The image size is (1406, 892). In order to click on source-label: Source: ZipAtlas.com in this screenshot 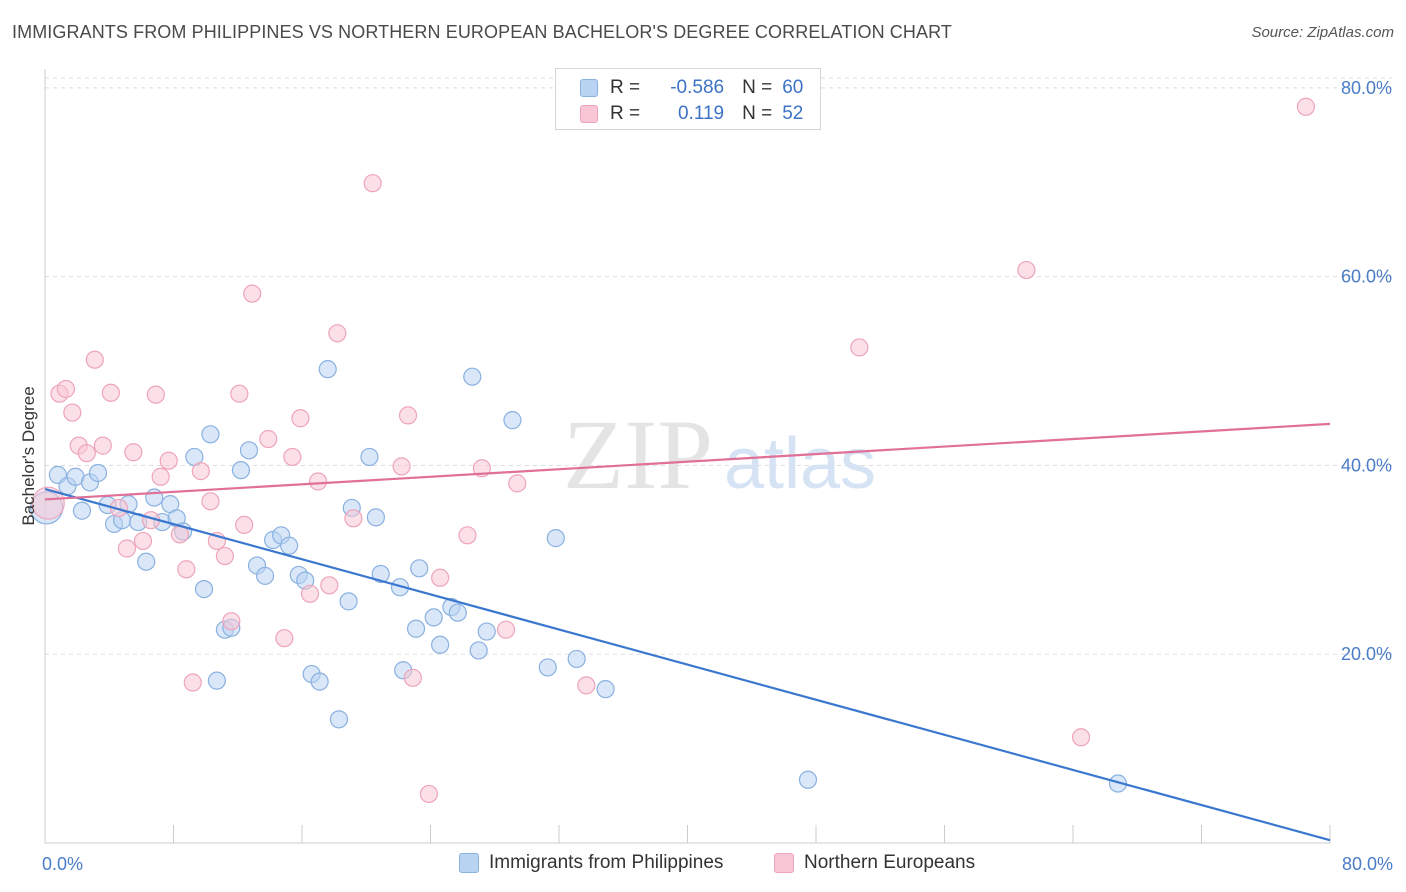, I will do `click(1322, 32)`.